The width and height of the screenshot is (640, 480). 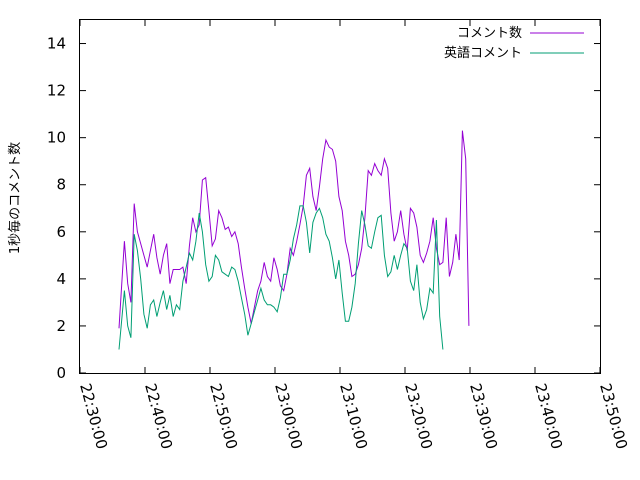 I want to click on y-tick-label: 8, so click(x=61, y=185).